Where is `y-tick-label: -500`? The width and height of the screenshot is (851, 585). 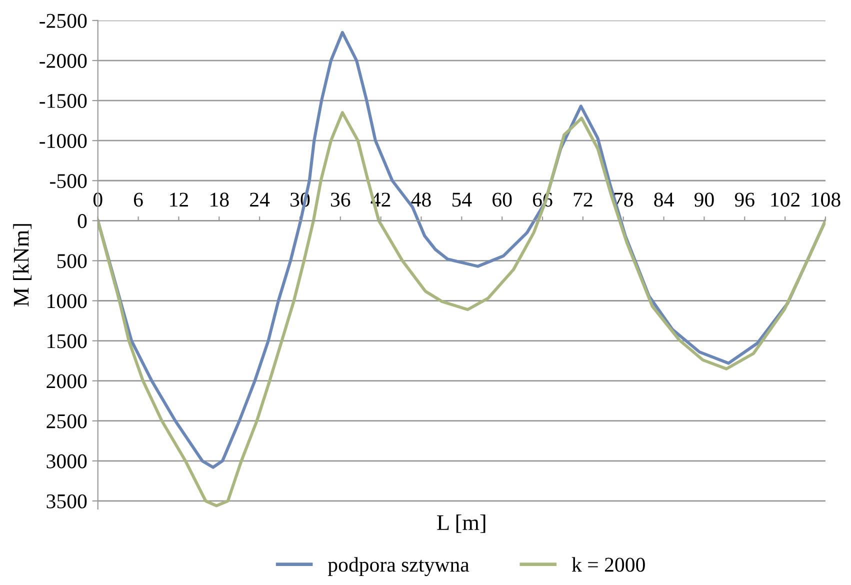 y-tick-label: -500 is located at coordinates (68, 181).